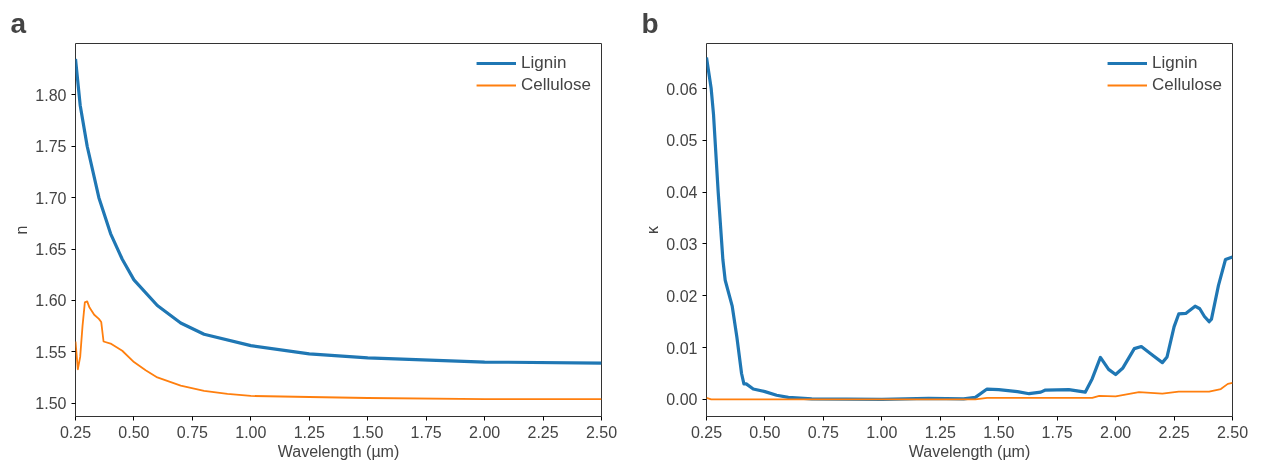 This screenshot has width=1263, height=465. I want to click on y-tick-label: 0.03, so click(682, 244).